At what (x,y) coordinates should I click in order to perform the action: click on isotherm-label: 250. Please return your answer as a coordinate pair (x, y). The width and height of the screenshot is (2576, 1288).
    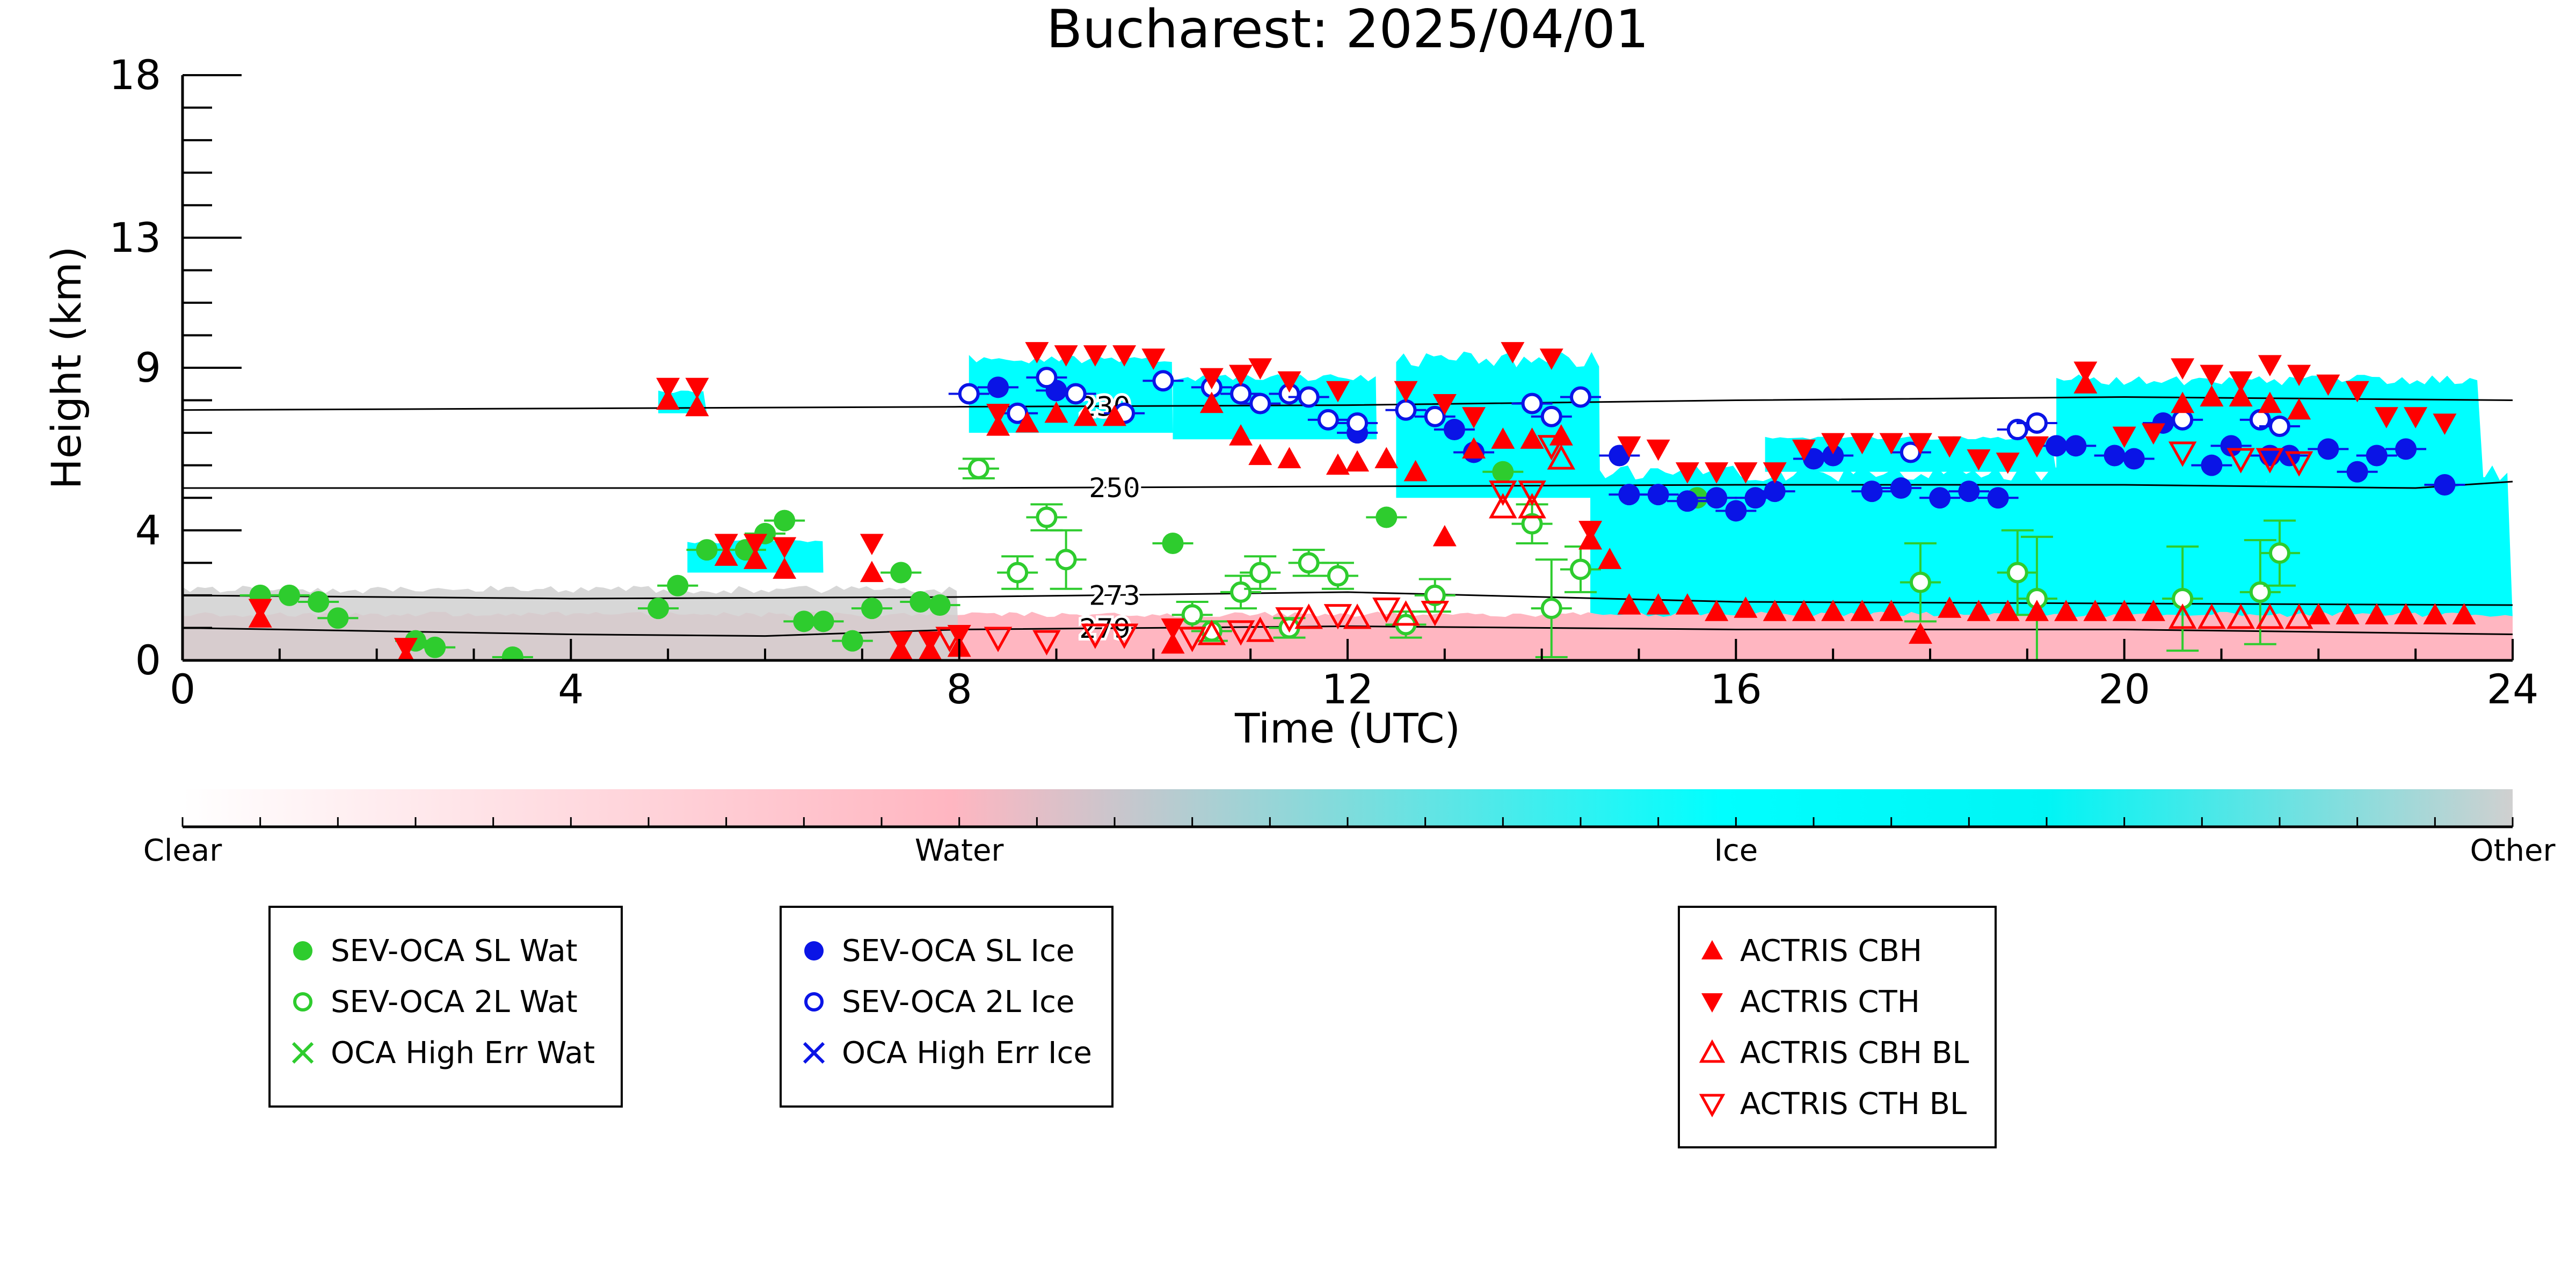
    Looking at the image, I should click on (1114, 488).